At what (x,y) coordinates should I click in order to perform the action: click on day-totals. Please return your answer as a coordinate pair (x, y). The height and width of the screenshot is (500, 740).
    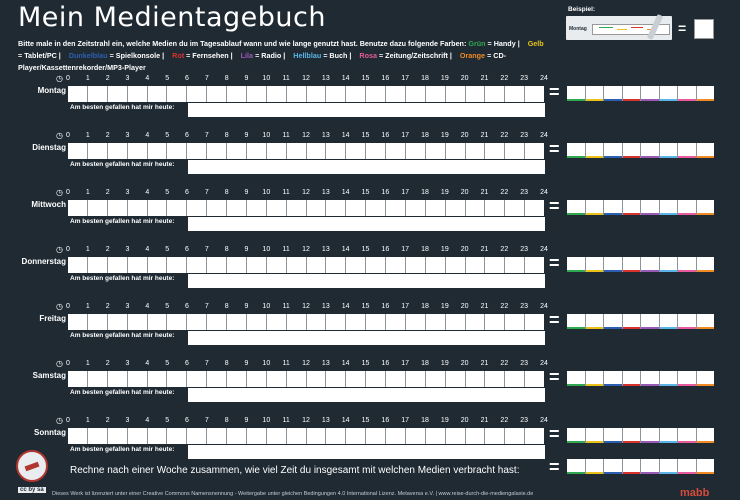
    Looking at the image, I should click on (640, 435).